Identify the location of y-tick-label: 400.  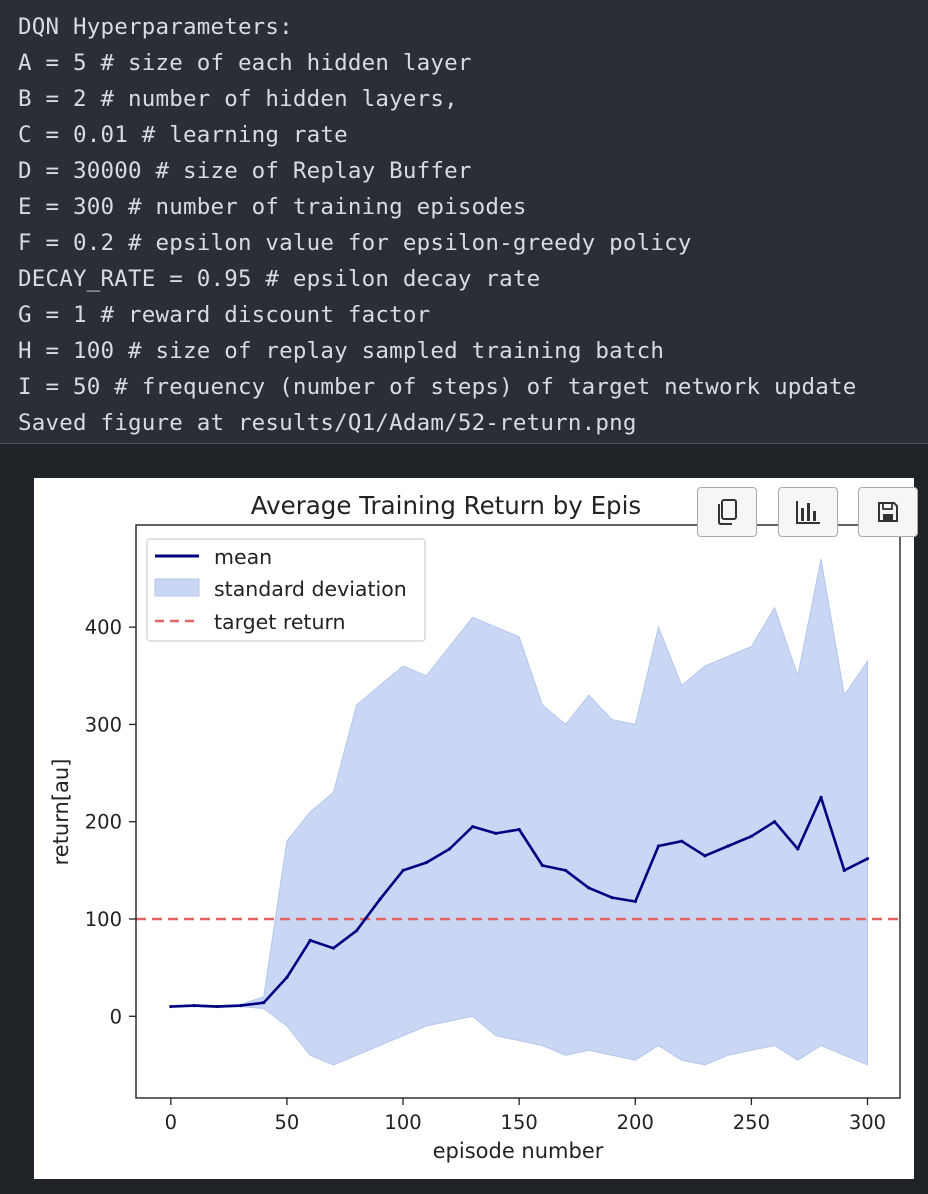
(103, 627).